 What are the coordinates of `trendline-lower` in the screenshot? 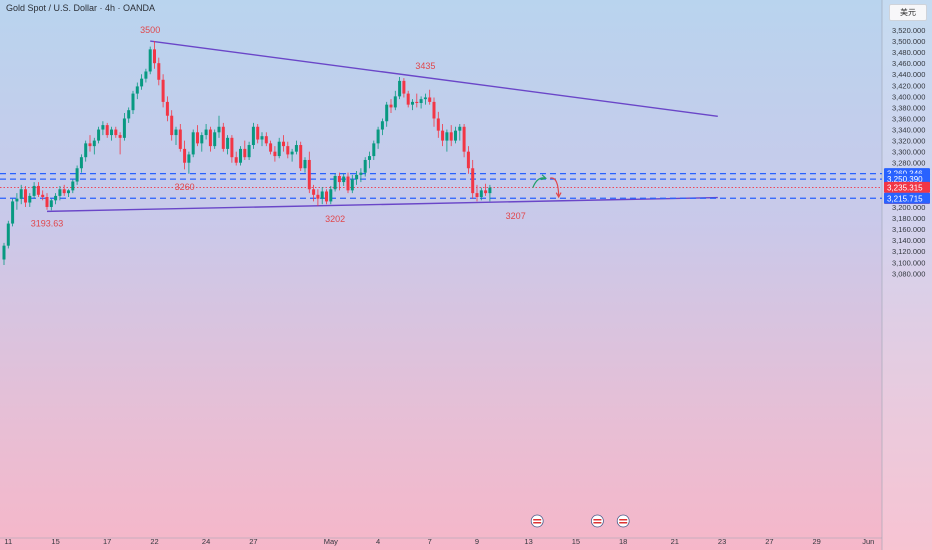 It's located at (382, 204).